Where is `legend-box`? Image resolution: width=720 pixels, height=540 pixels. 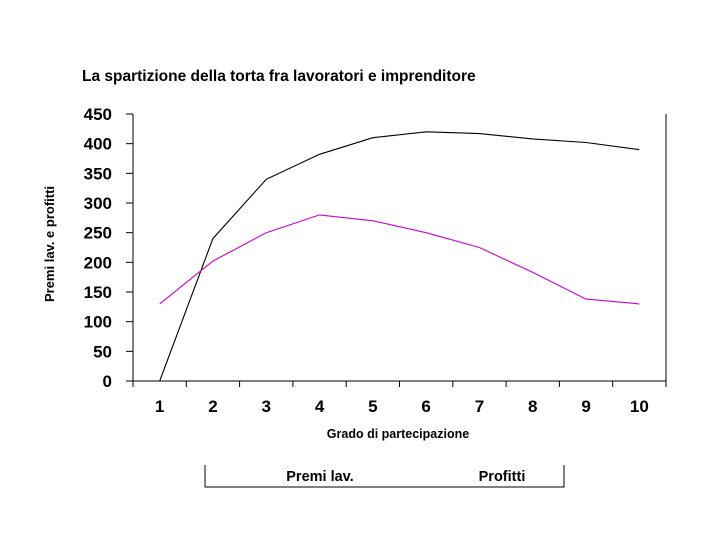
legend-box is located at coordinates (384, 476).